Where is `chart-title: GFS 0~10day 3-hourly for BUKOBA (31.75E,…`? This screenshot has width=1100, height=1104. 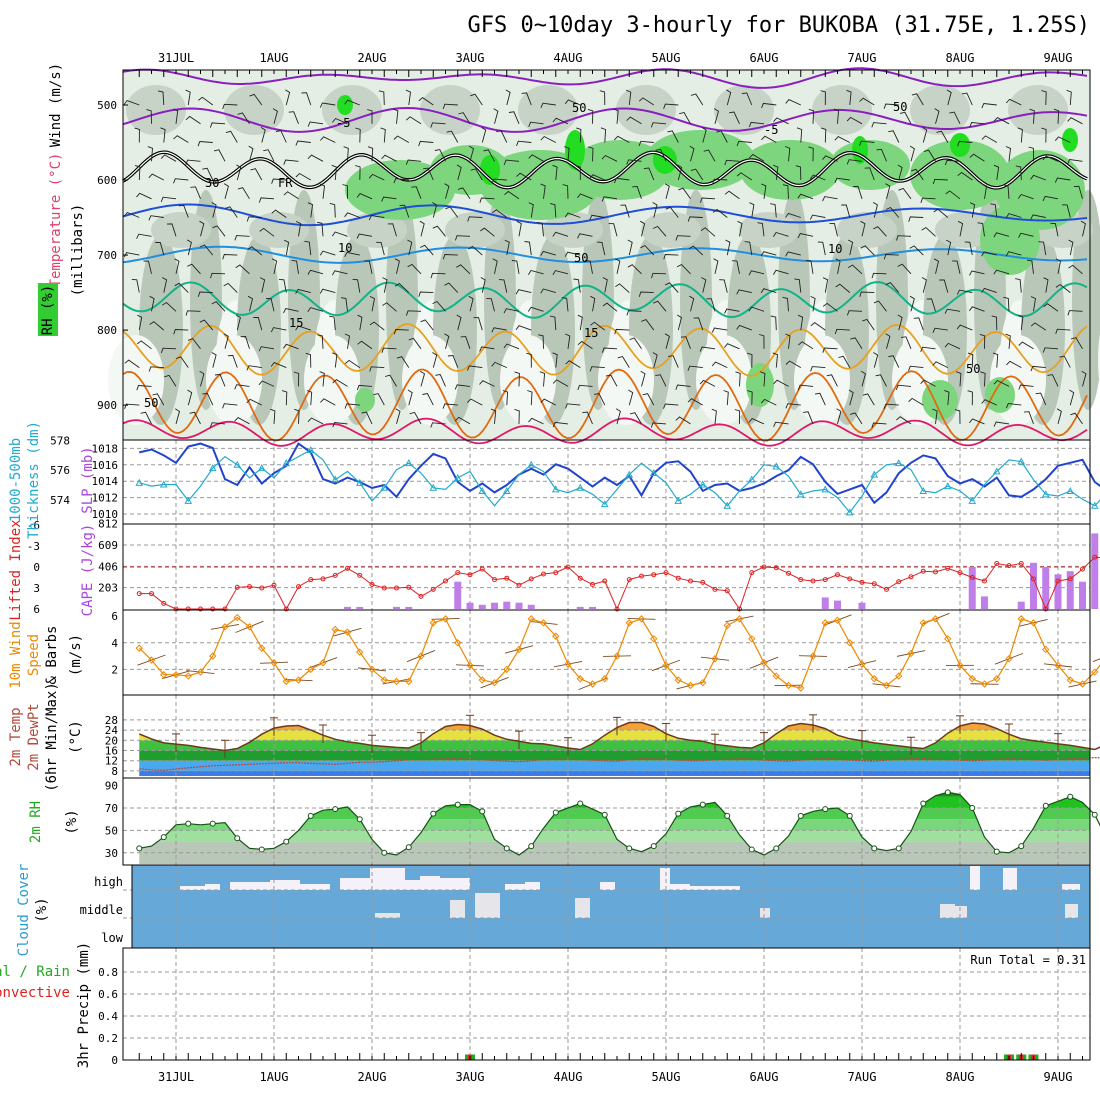
chart-title: GFS 0~10day 3-hourly for BUKOBA (31.75E,… is located at coordinates (778, 25).